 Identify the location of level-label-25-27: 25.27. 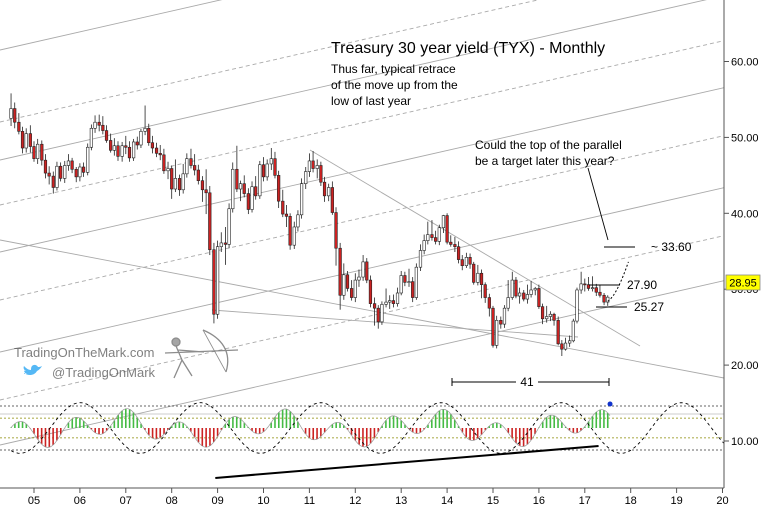
(649, 307).